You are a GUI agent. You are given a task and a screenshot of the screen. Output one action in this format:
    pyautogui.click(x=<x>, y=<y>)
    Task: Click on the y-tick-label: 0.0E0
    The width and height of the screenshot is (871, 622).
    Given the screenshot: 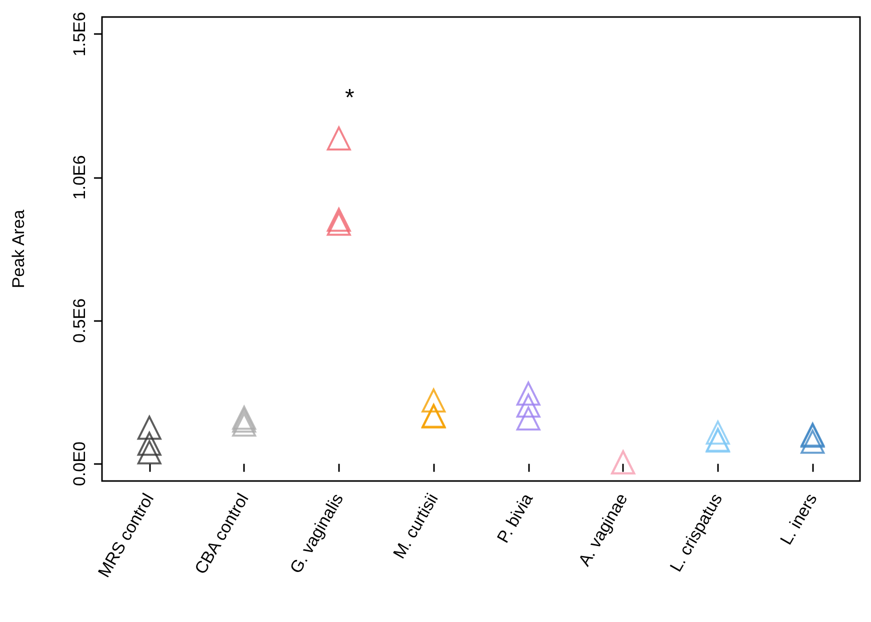 What is the action you would take?
    pyautogui.click(x=79, y=464)
    